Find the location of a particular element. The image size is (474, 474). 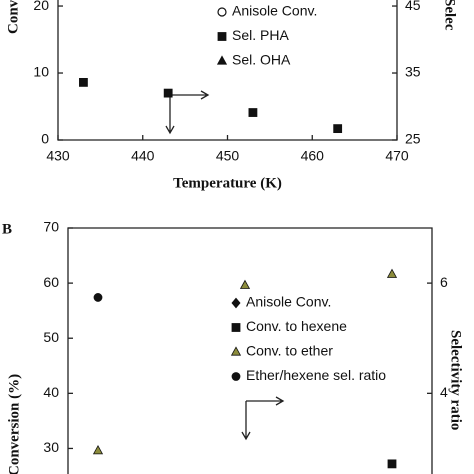

y-tick-label: 70 is located at coordinates (51, 227).